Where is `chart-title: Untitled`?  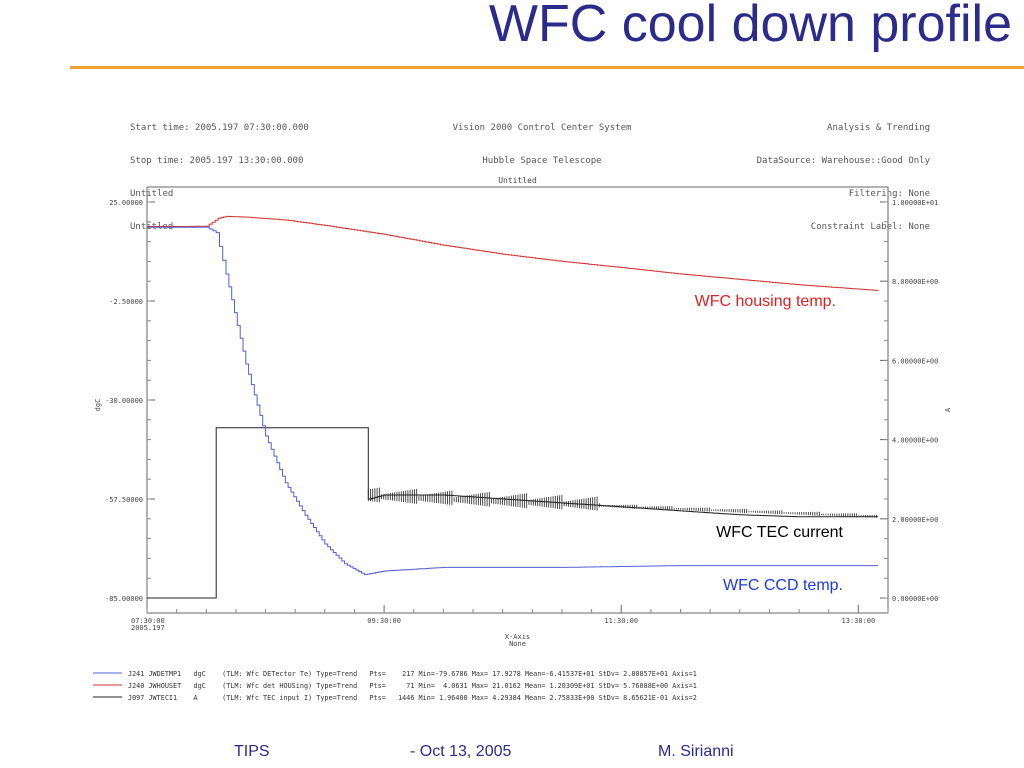 chart-title: Untitled is located at coordinates (517, 180).